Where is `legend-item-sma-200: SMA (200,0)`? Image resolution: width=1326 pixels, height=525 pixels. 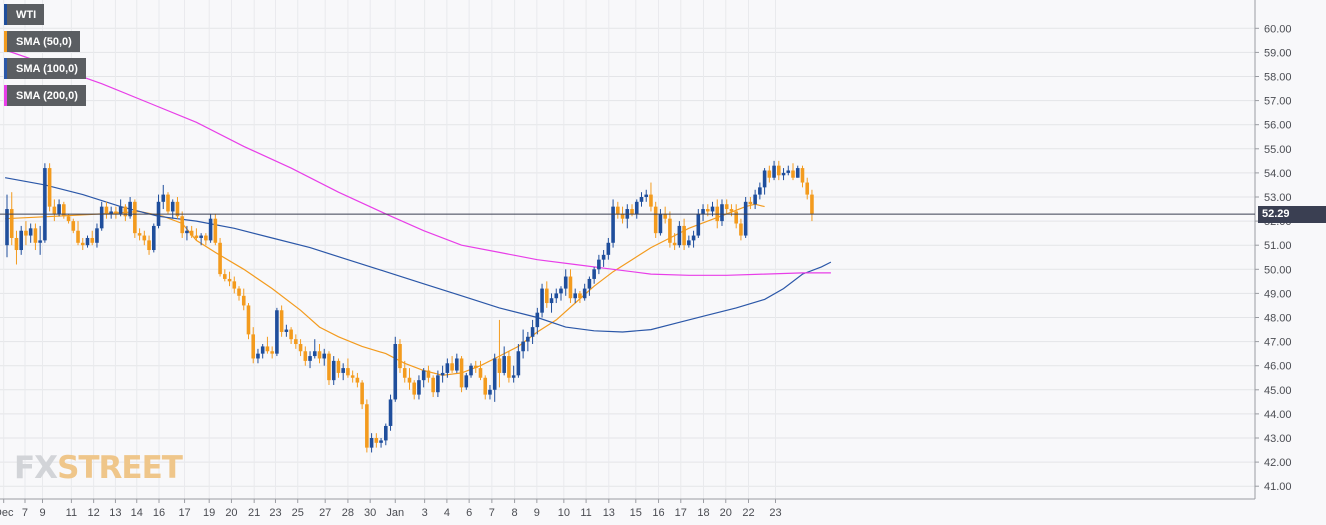
legend-item-sma-200: SMA (200,0) is located at coordinates (45, 95).